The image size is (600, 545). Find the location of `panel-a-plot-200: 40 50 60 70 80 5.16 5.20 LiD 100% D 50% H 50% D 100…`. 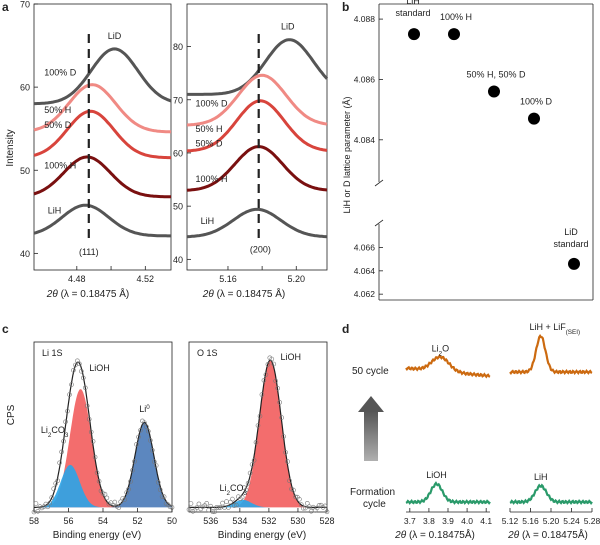

panel-a-plot-200: 40 50 60 70 80 5.16 5.20 LiD 100% D 50% H 50% D 100… is located at coordinates (251, 143).